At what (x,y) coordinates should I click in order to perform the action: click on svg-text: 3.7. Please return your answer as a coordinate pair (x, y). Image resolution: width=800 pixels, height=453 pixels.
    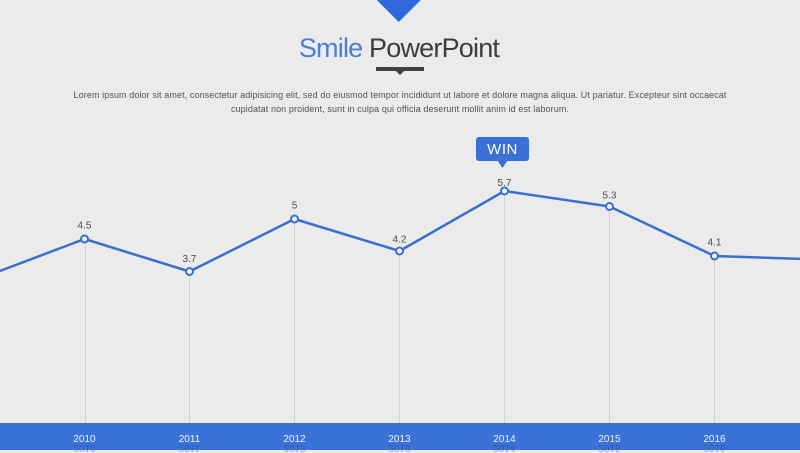
    Looking at the image, I should click on (190, 259).